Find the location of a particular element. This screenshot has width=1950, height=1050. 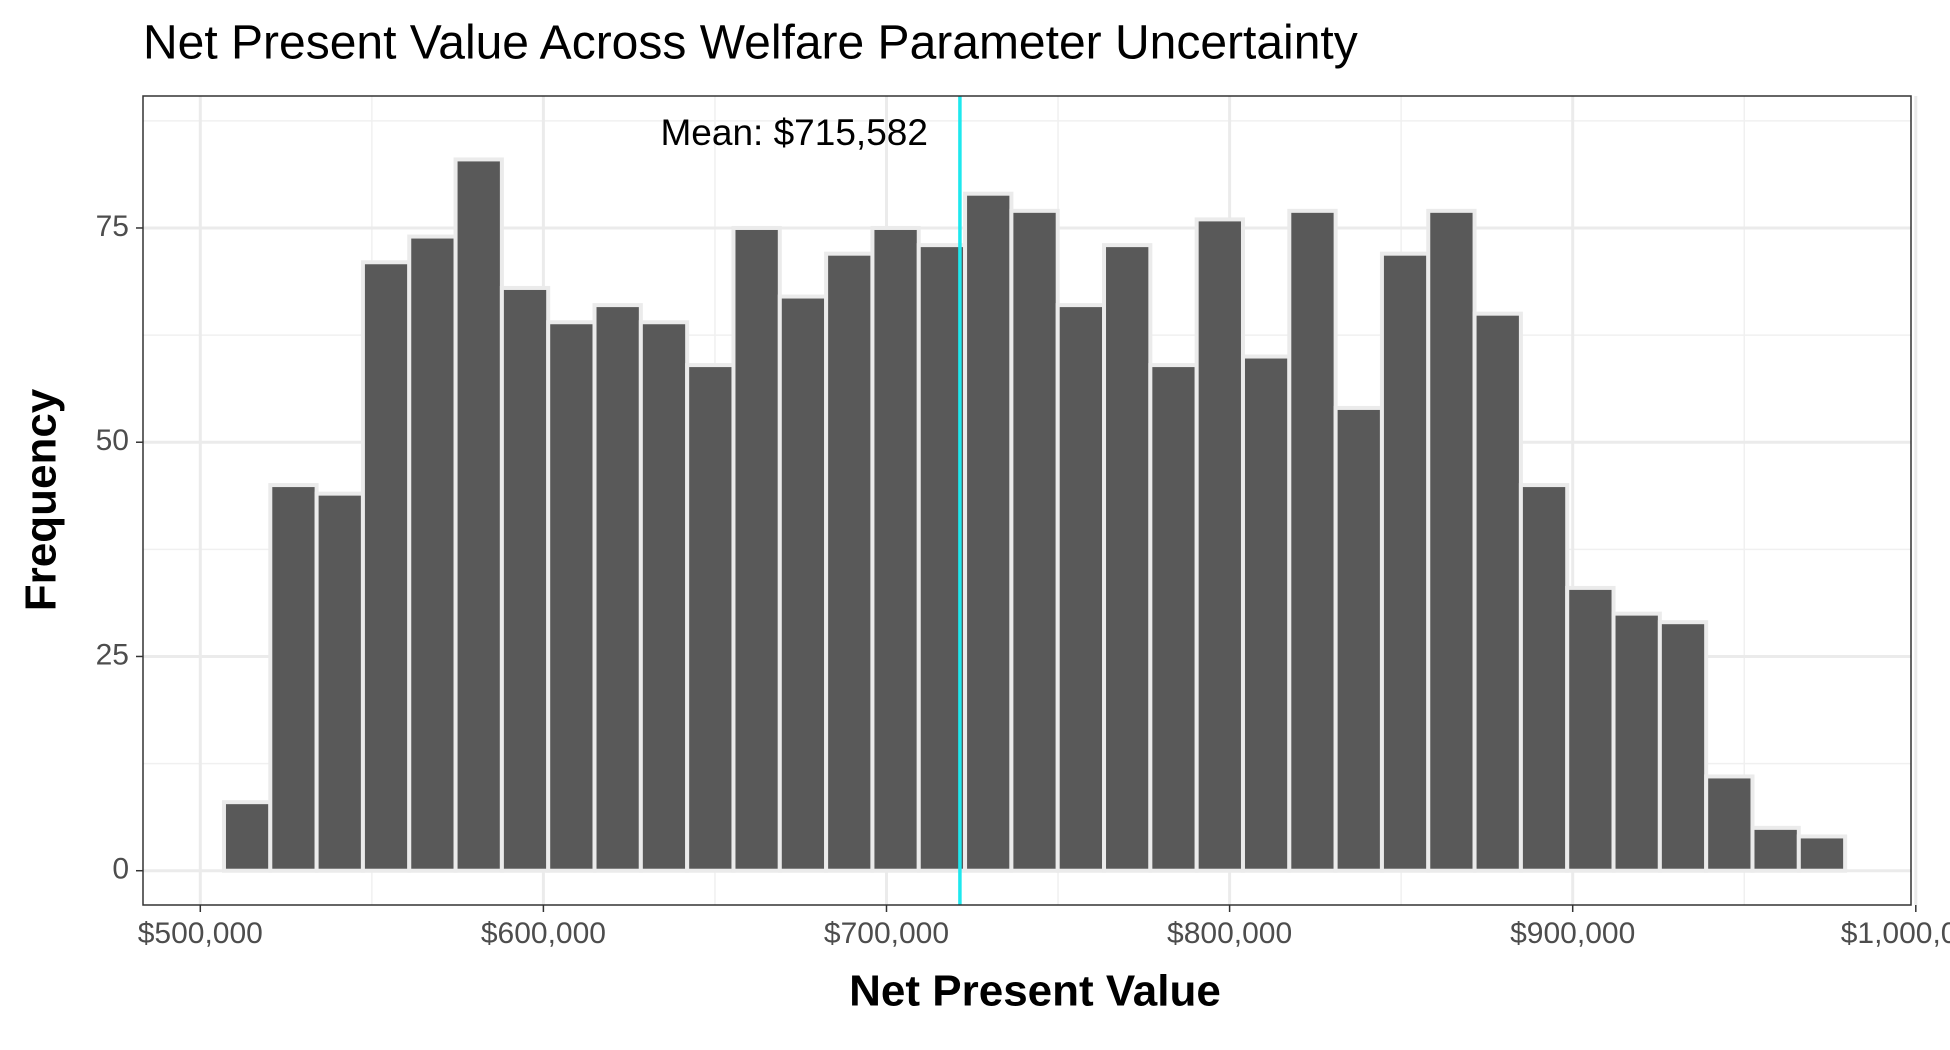

x-tick-label: $600,000 is located at coordinates (543, 933).